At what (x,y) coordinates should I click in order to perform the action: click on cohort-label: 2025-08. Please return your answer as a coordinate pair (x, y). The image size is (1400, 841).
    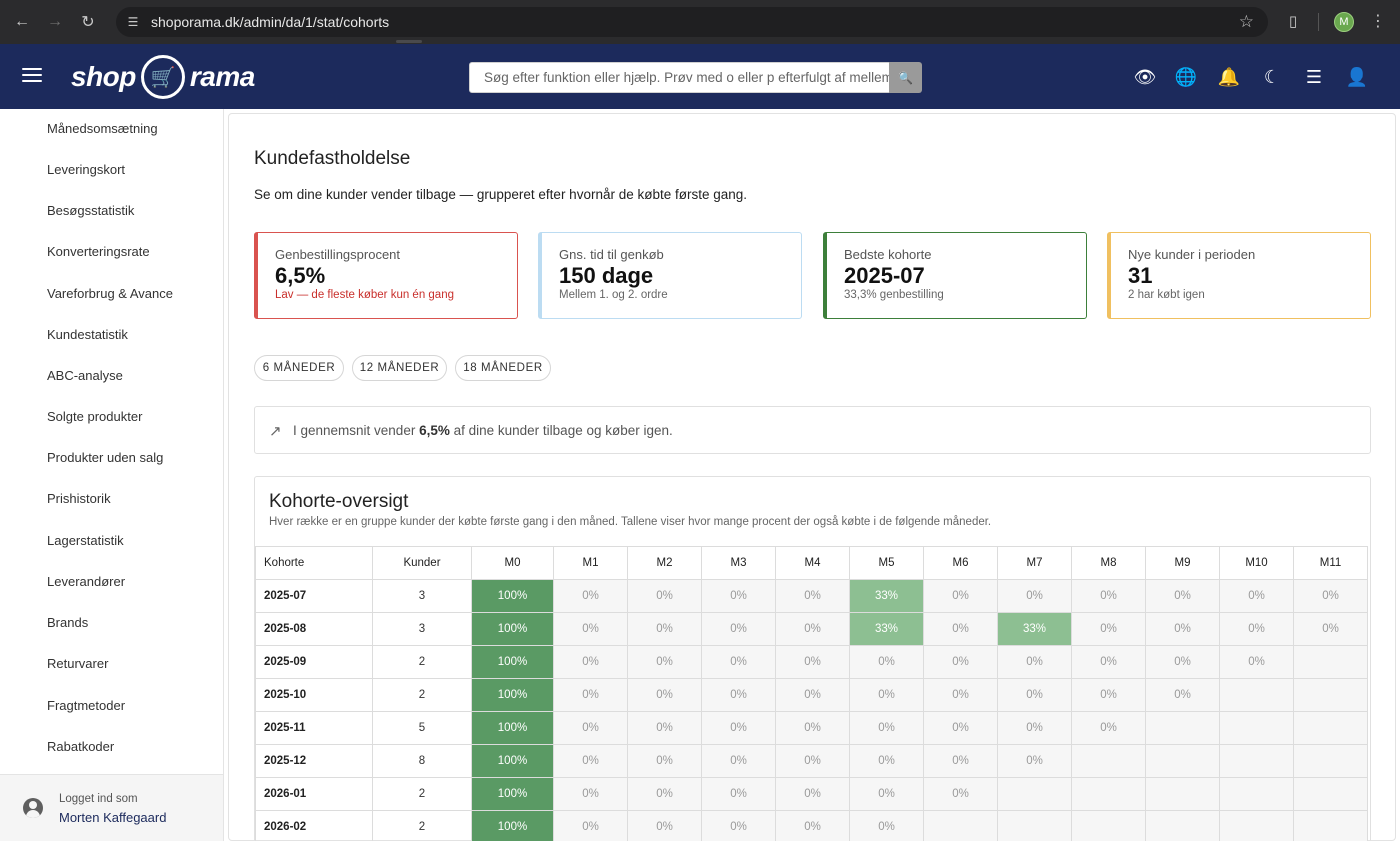
    Looking at the image, I should click on (314, 629).